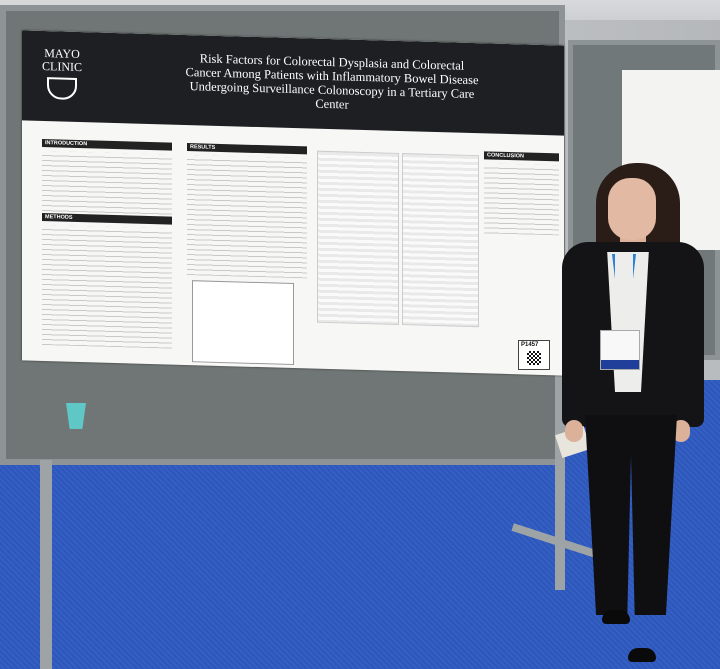 The width and height of the screenshot is (720, 669). Describe the element at coordinates (46, 564) in the screenshot. I see `board-leg-left` at that location.